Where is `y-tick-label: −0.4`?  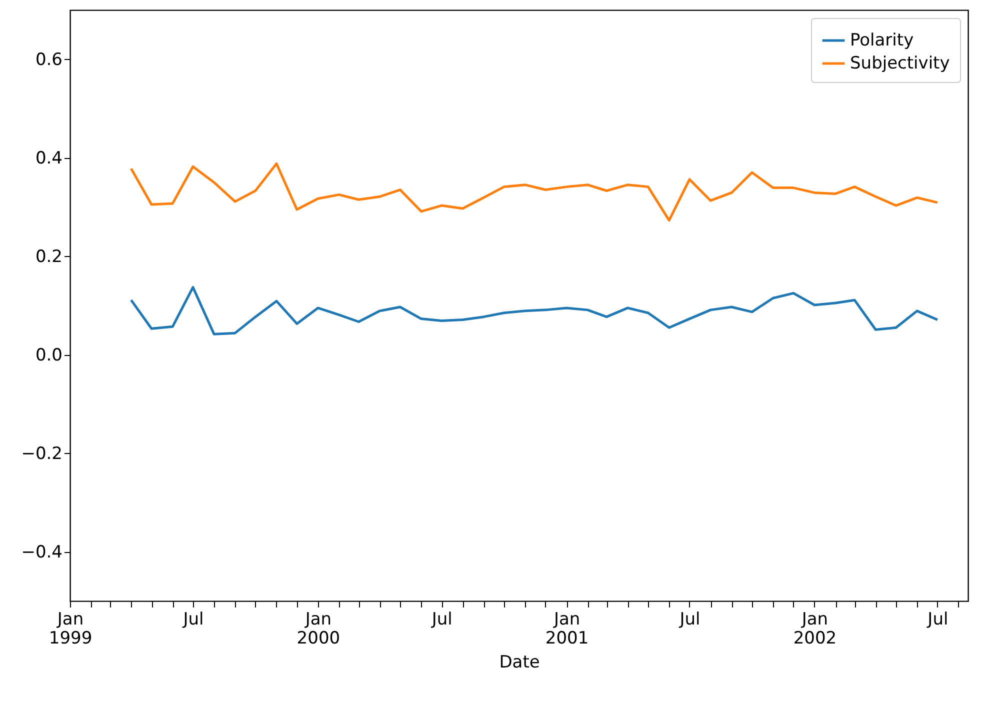
y-tick-label: −0.4 is located at coordinates (41, 552).